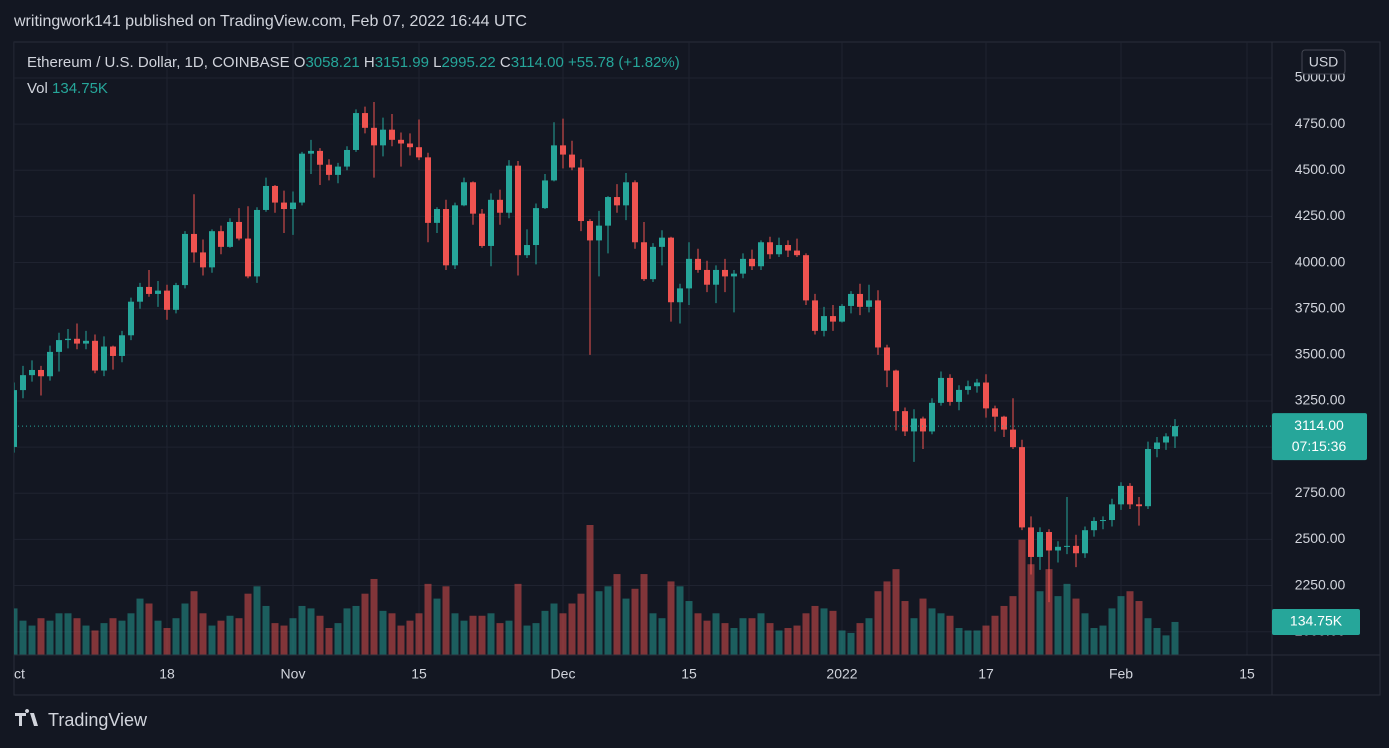  What do you see at coordinates (634, 674) in the screenshot?
I see `x-axis: Oct 18 Nov 15 Dec 15 2022 17 Feb 15` at bounding box center [634, 674].